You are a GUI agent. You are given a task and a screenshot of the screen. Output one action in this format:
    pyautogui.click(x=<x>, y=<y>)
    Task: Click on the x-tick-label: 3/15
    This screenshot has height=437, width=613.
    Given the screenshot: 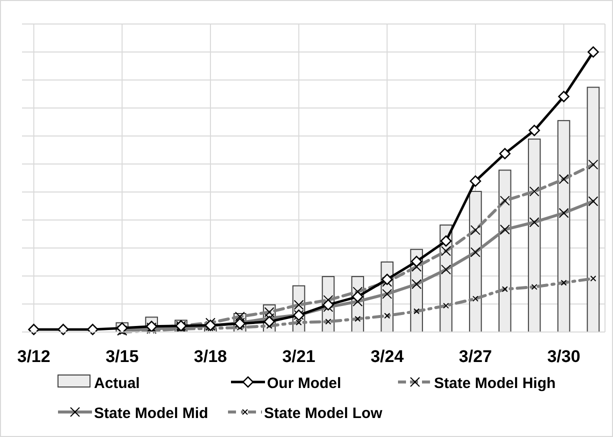 What is the action you would take?
    pyautogui.click(x=122, y=356)
    